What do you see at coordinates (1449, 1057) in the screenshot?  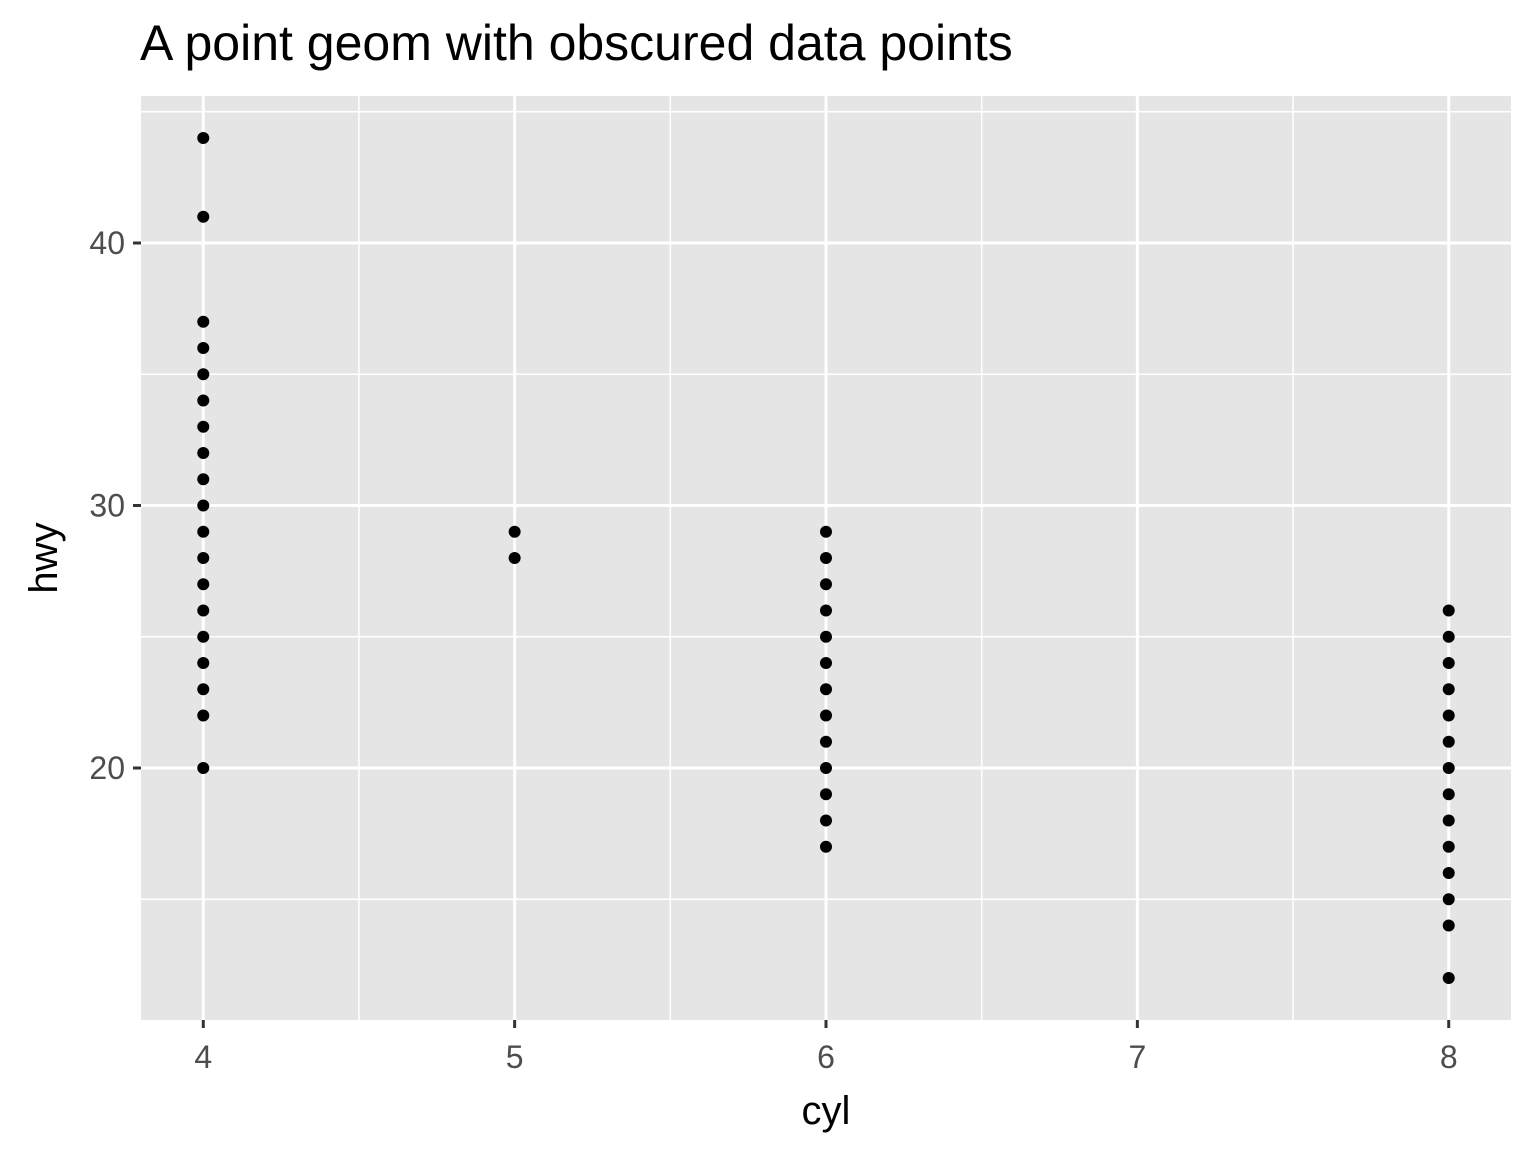 I see `x-tick-label: 8` at bounding box center [1449, 1057].